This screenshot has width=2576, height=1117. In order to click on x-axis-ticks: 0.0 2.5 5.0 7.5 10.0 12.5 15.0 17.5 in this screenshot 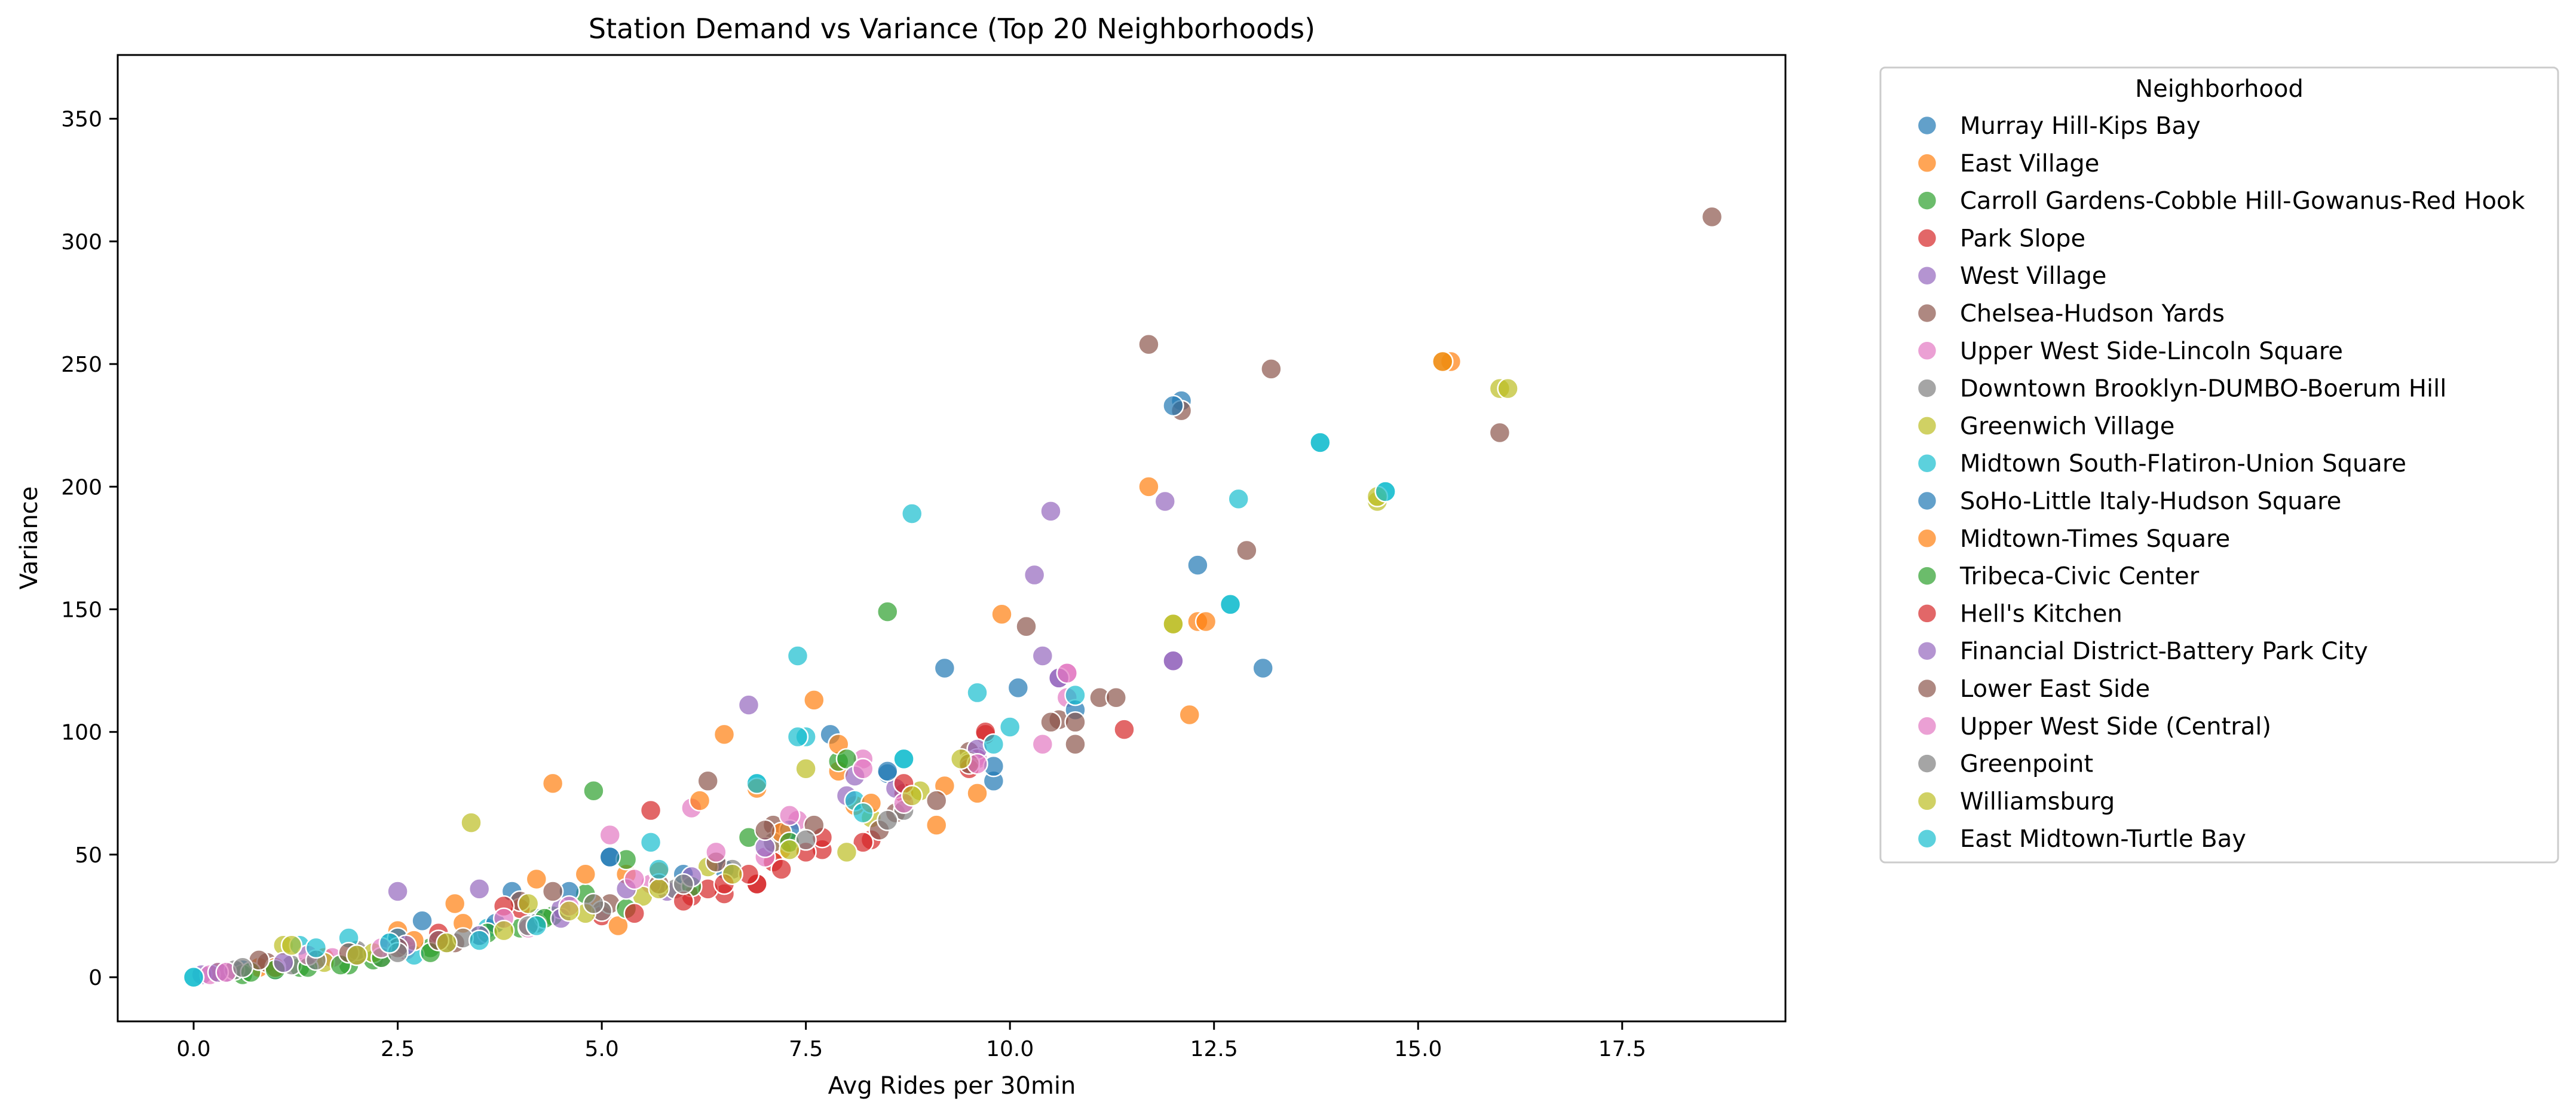, I will do `click(911, 1041)`.